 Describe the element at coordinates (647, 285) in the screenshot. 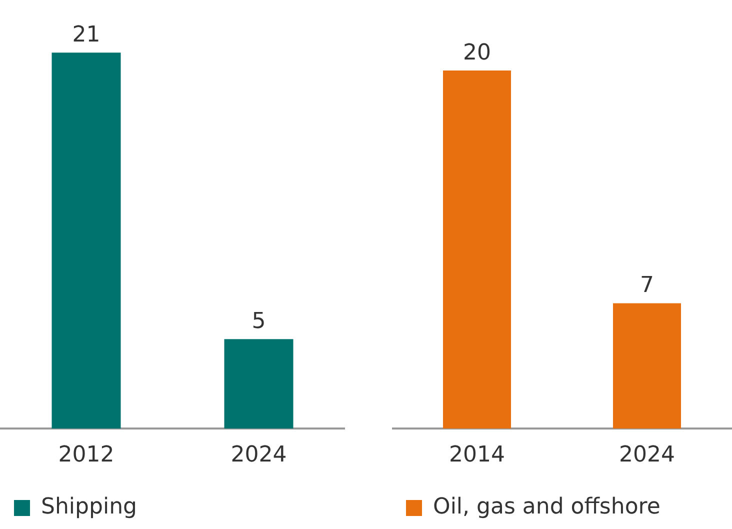

I see `data-label: 7` at that location.